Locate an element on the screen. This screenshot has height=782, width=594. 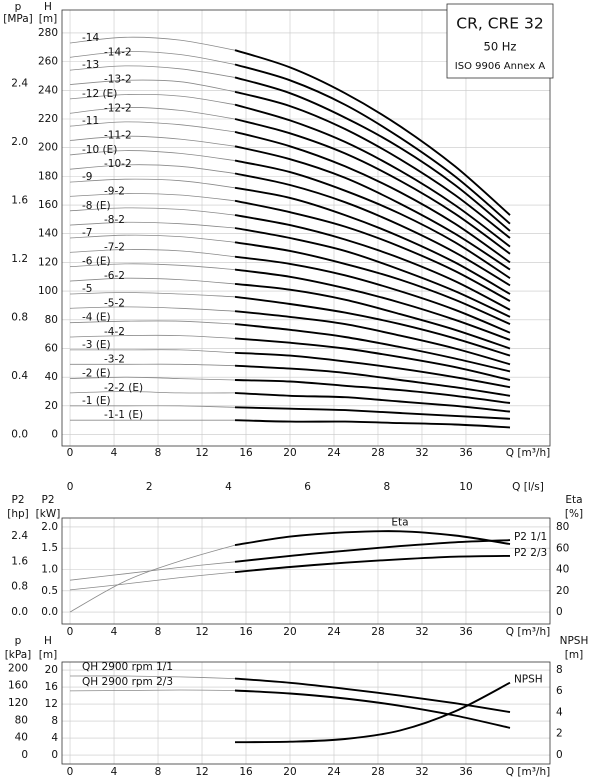
curve-label: -11-2 is located at coordinates (118, 136).